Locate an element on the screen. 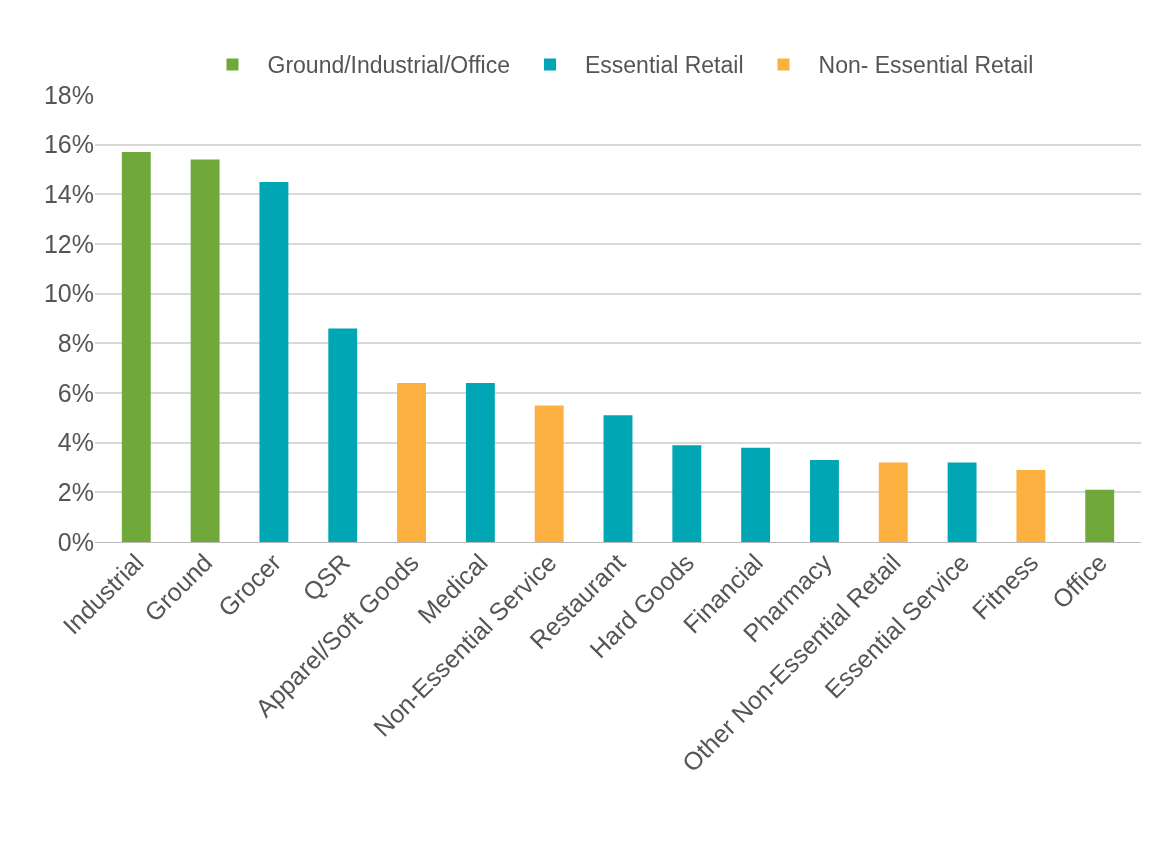  legend-label: Essential Retail is located at coordinates (664, 65).